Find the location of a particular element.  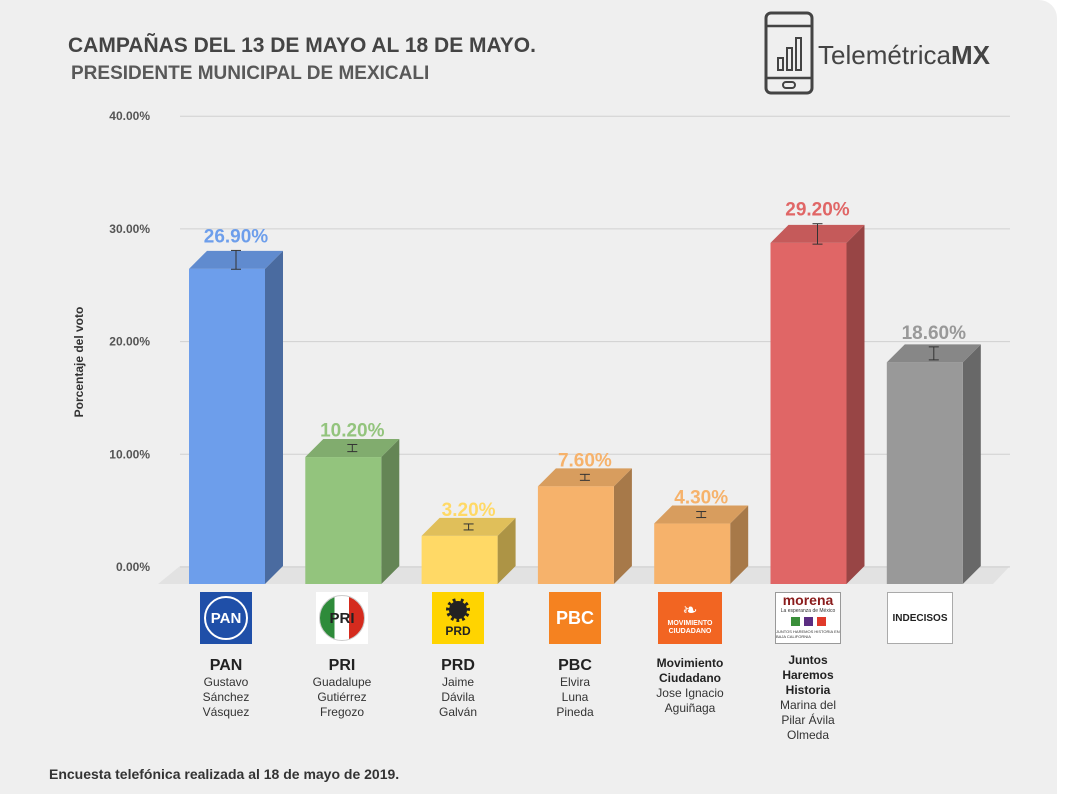

pri-logo-text: PRI is located at coordinates (342, 618).